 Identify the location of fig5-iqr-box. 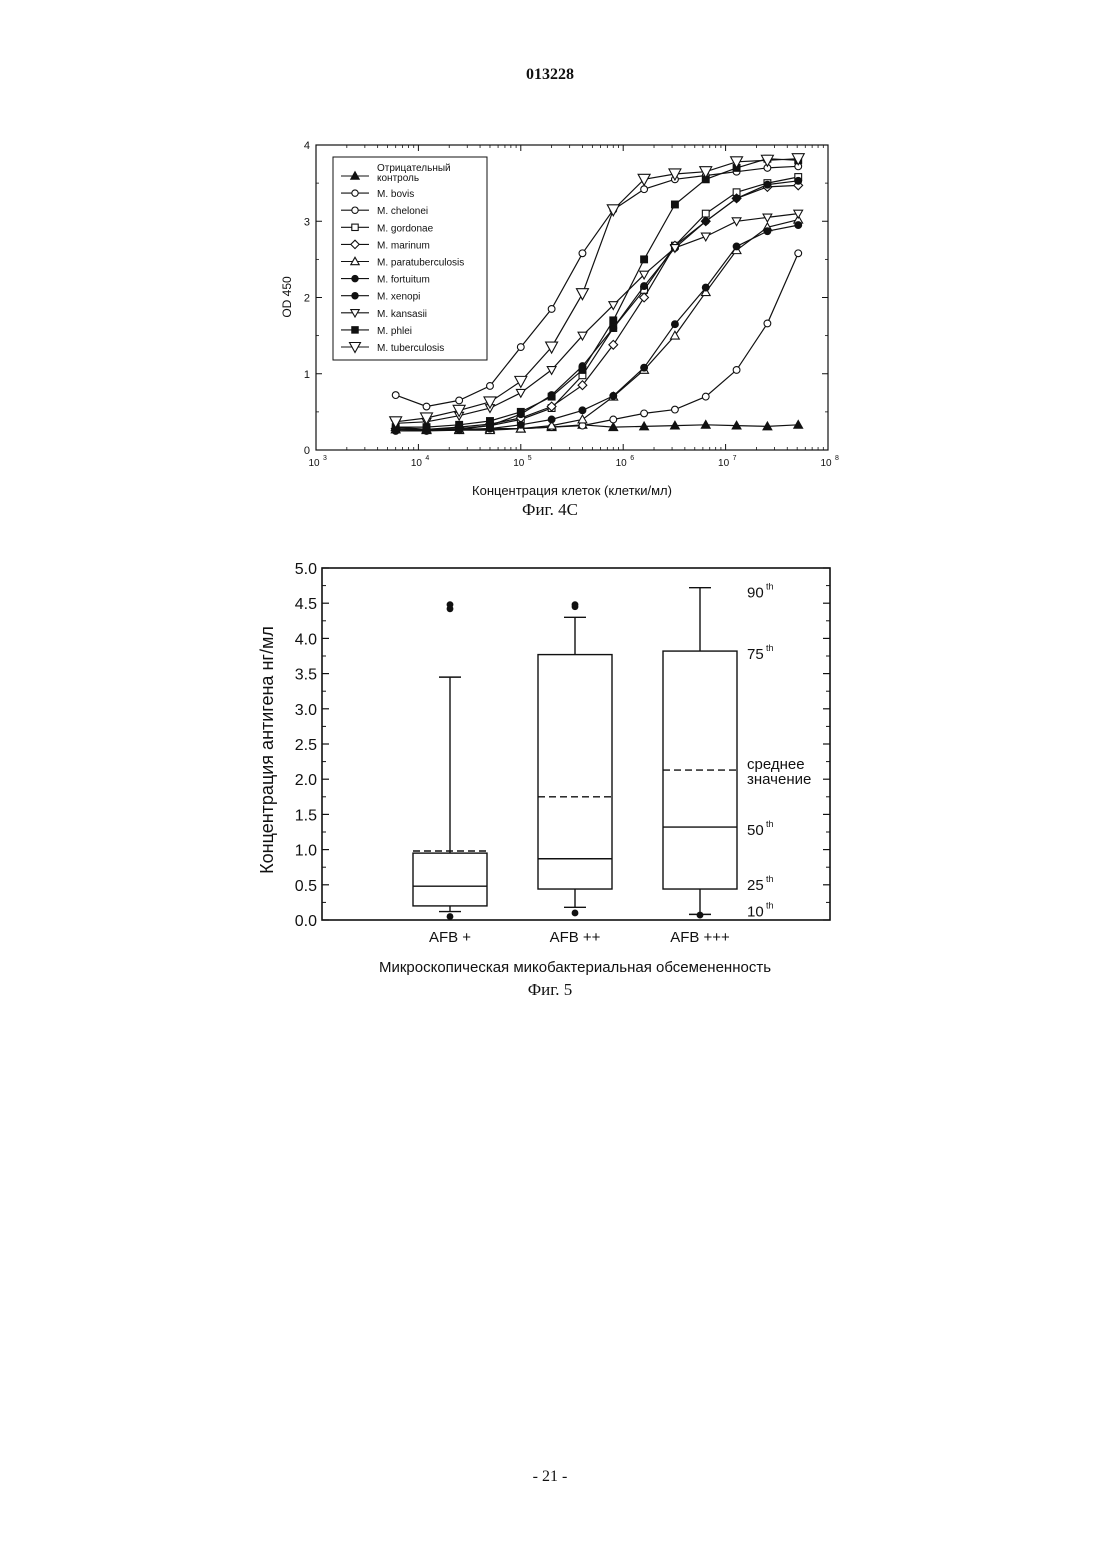
(450, 879).